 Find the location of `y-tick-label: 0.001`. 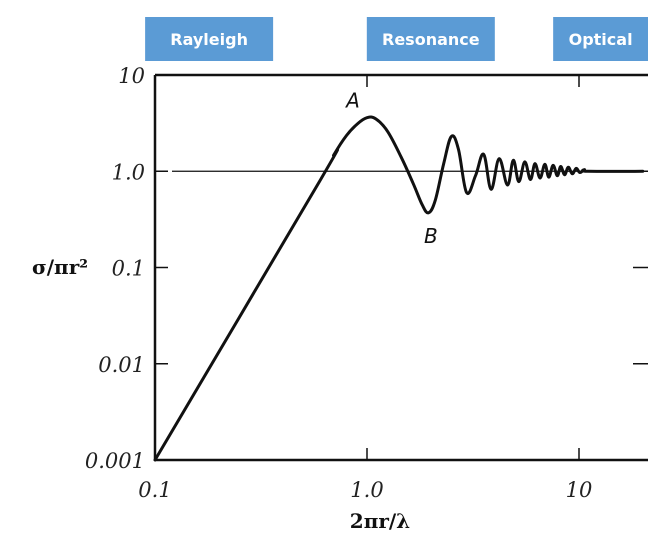

y-tick-label: 0.001 is located at coordinates (115, 461).